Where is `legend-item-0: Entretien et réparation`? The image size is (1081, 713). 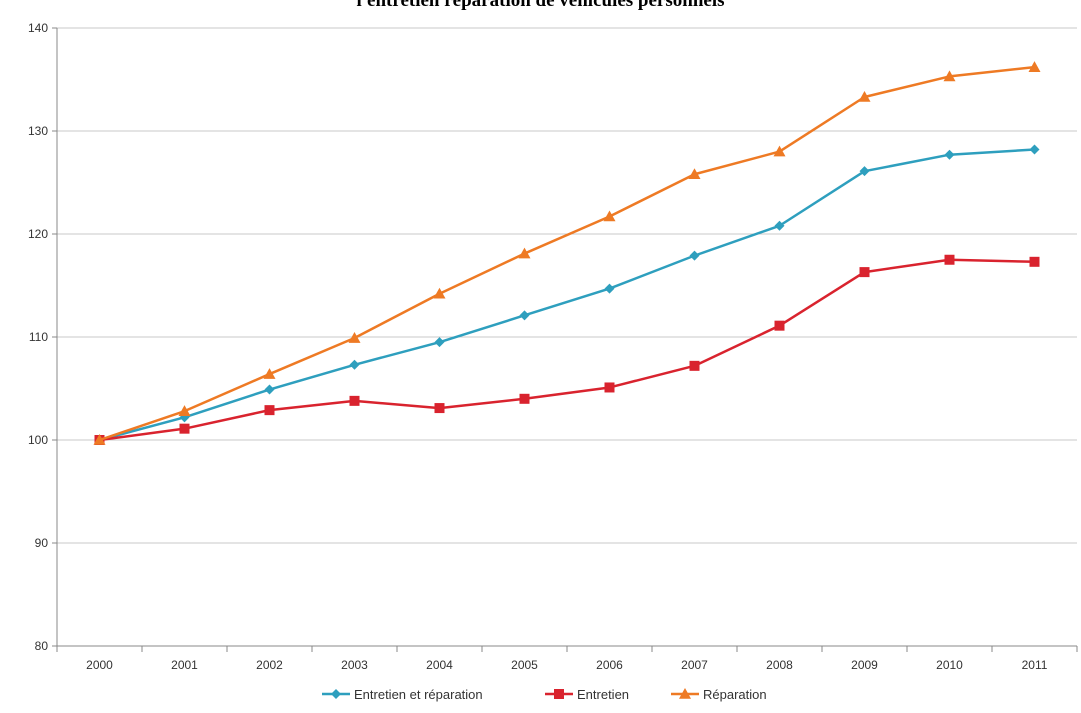
legend-item-0: Entretien et réparation is located at coordinates (402, 694).